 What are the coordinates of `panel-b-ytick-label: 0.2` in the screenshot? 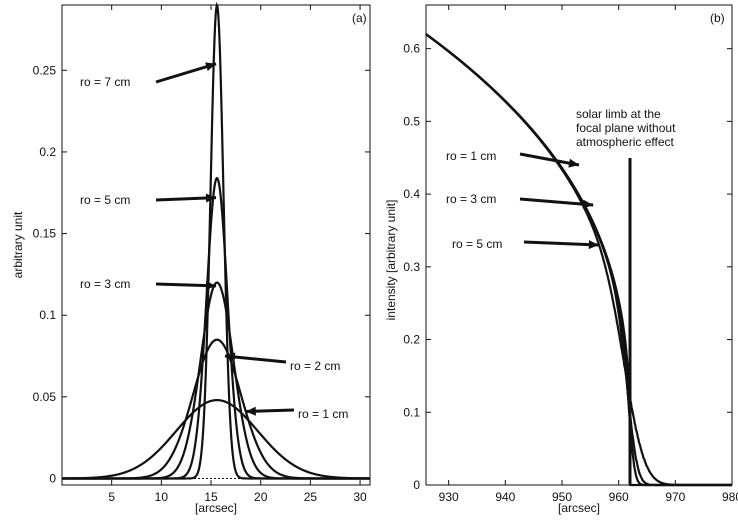 It's located at (411, 340).